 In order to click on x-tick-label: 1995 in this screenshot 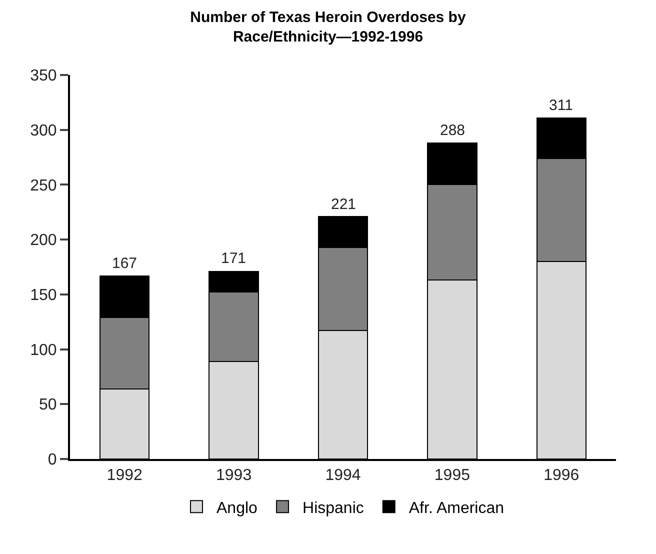, I will do `click(452, 475)`.